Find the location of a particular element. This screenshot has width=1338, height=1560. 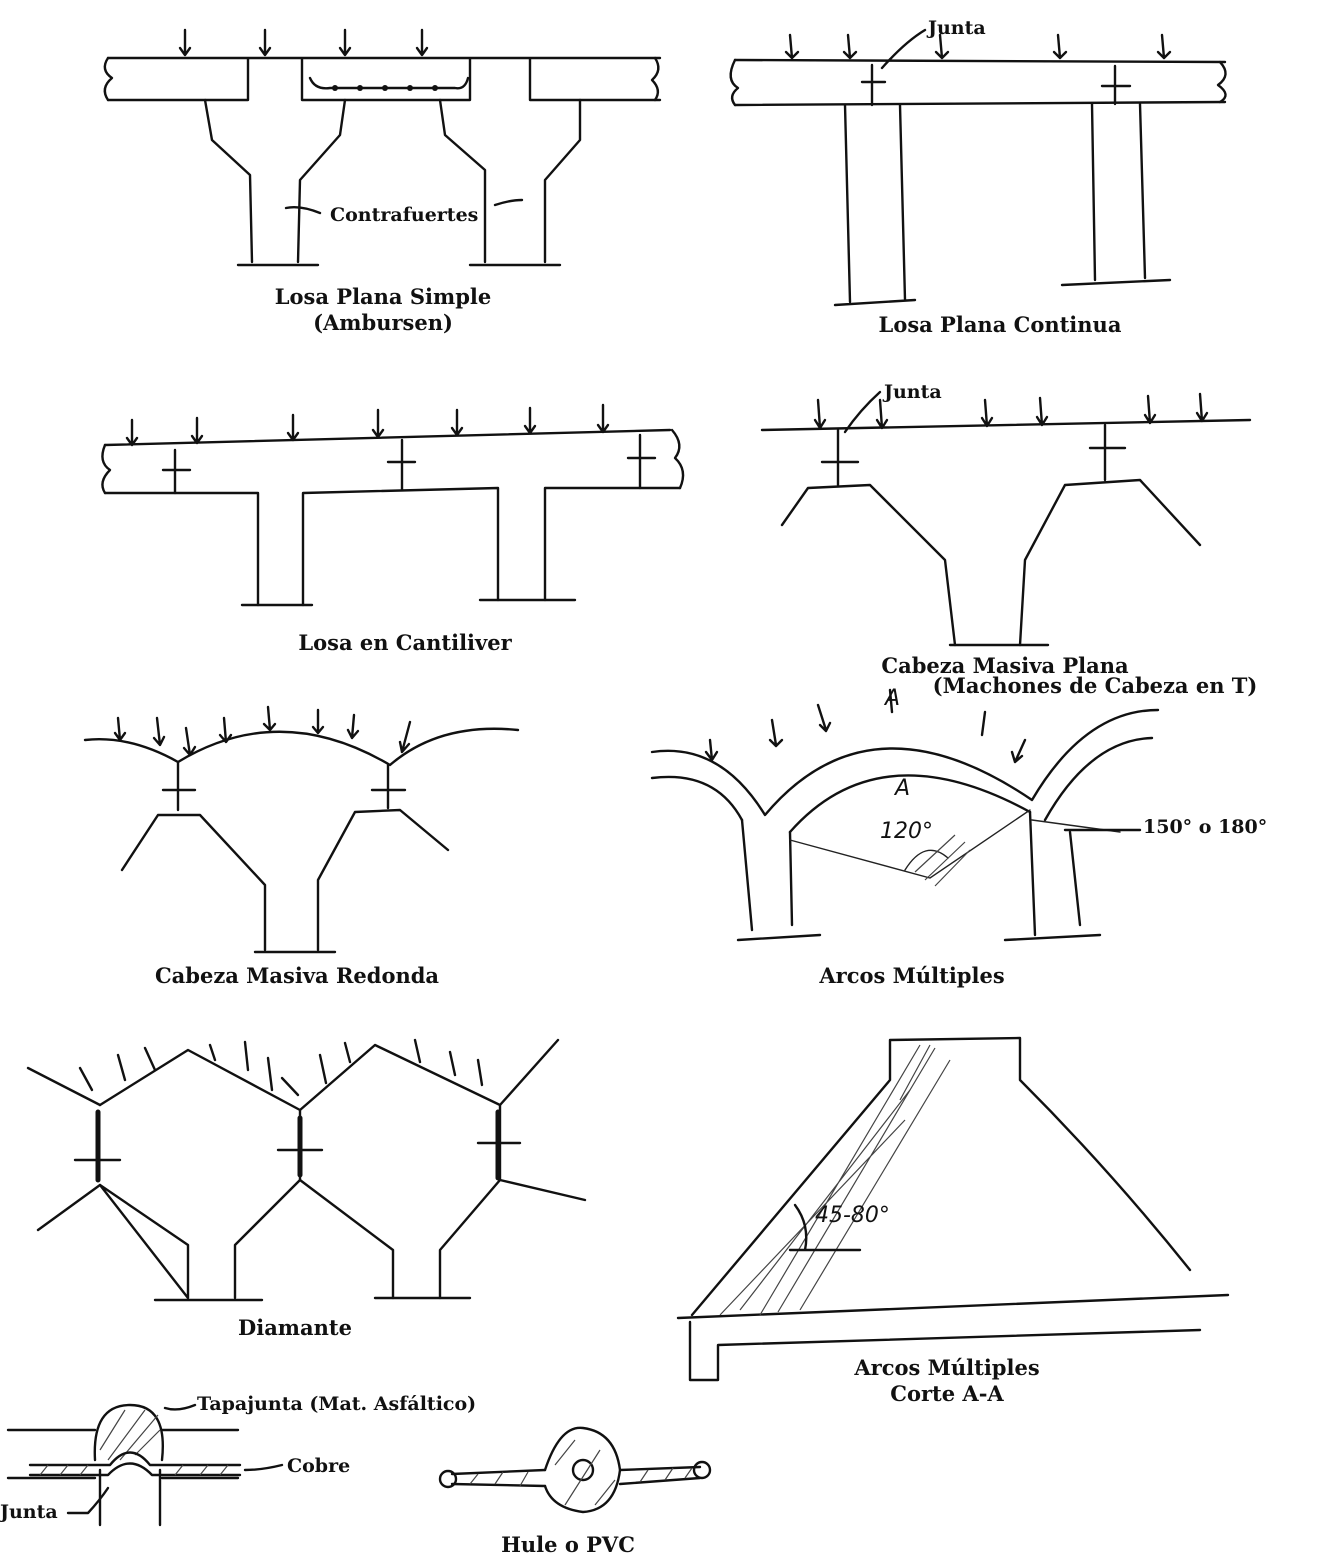

arch-extrados is located at coordinates (905, 762).